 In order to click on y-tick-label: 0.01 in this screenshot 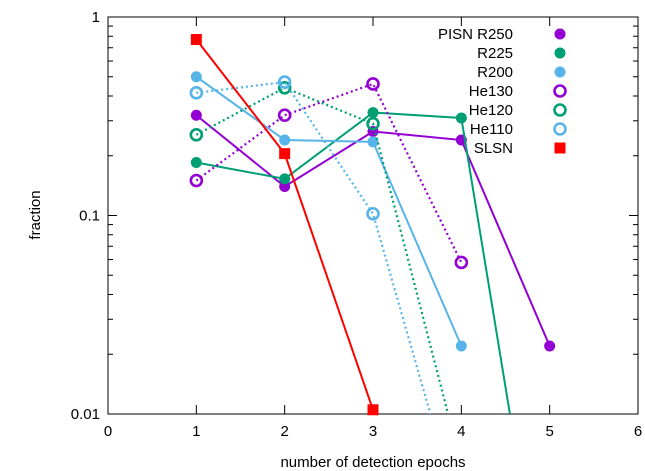, I will do `click(85, 414)`.